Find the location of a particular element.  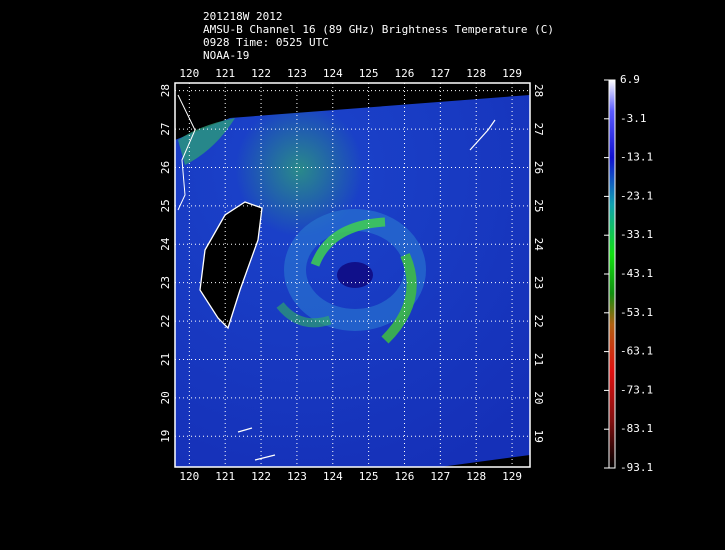

lon-label-bottom: 122 is located at coordinates (261, 476).